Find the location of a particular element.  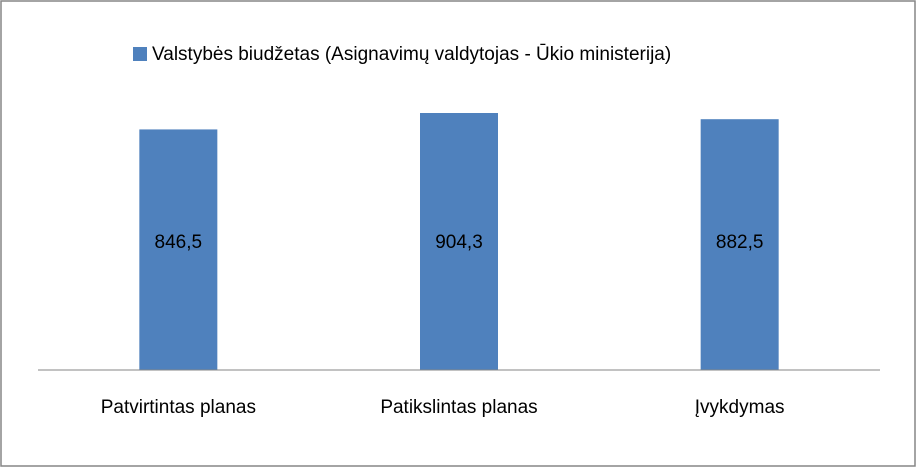

legend-swatch is located at coordinates (140, 54).